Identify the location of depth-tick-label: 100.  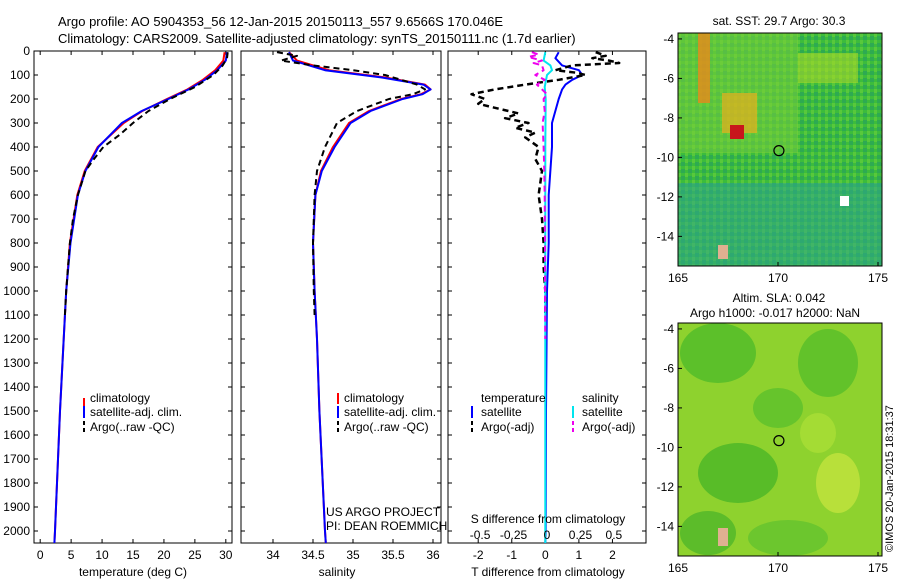
(20, 75).